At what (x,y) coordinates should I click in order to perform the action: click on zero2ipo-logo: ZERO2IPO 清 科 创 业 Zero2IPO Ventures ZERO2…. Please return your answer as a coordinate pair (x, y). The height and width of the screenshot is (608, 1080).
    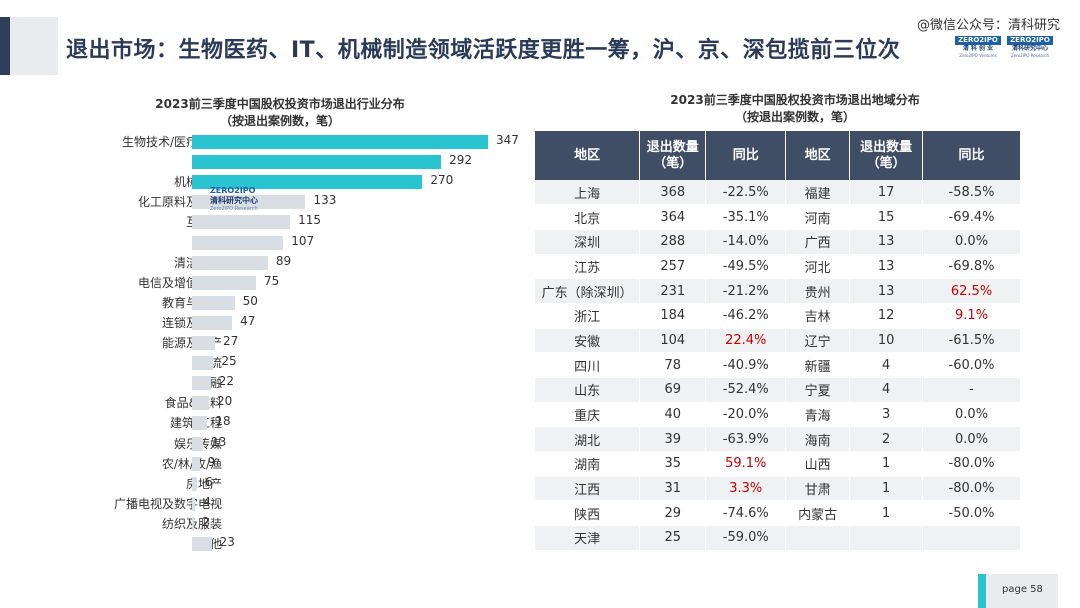
    Looking at the image, I should click on (1005, 49).